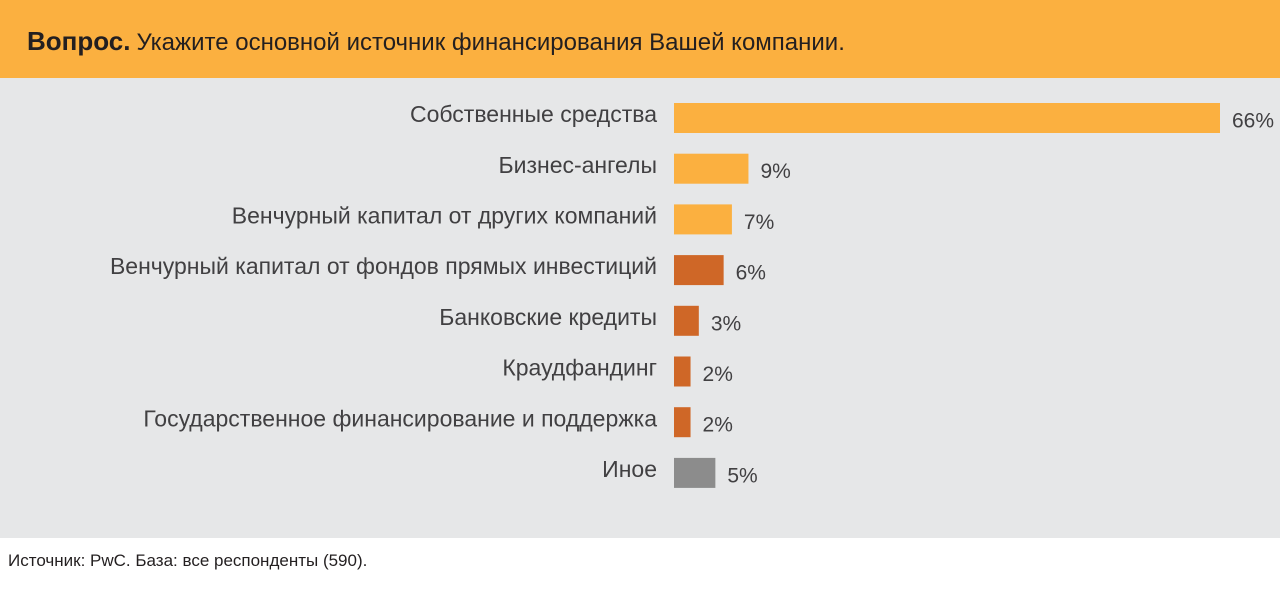 The height and width of the screenshot is (595, 1280). I want to click on value-label: 6%, so click(751, 273).